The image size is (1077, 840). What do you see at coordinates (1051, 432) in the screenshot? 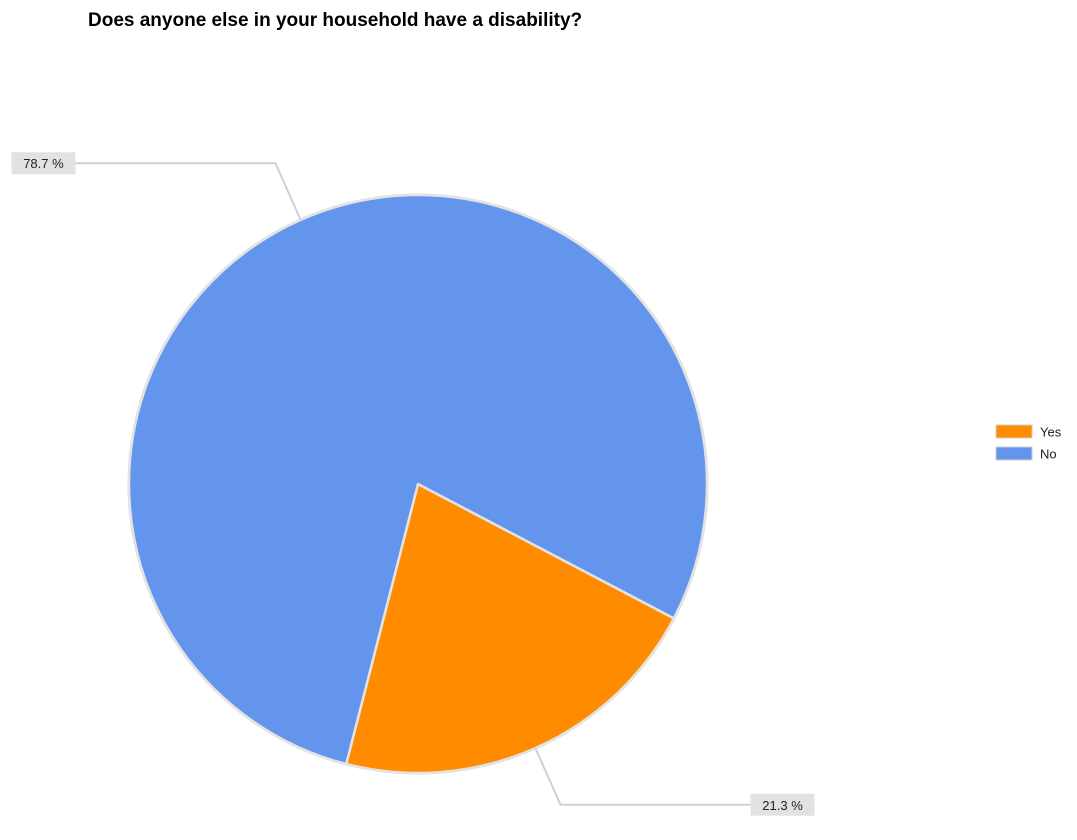
I see `legend-label-yes: Yes` at bounding box center [1051, 432].